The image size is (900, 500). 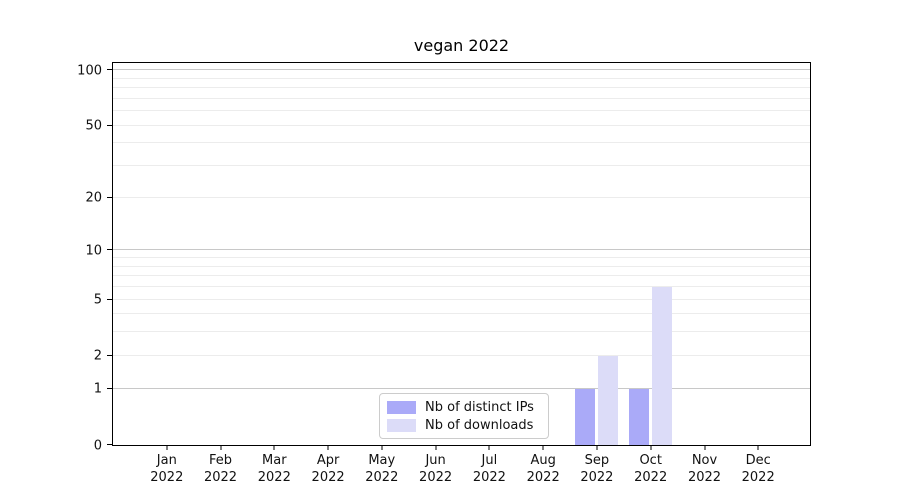 What do you see at coordinates (489, 469) in the screenshot?
I see `x-tick-label: Jul 2022` at bounding box center [489, 469].